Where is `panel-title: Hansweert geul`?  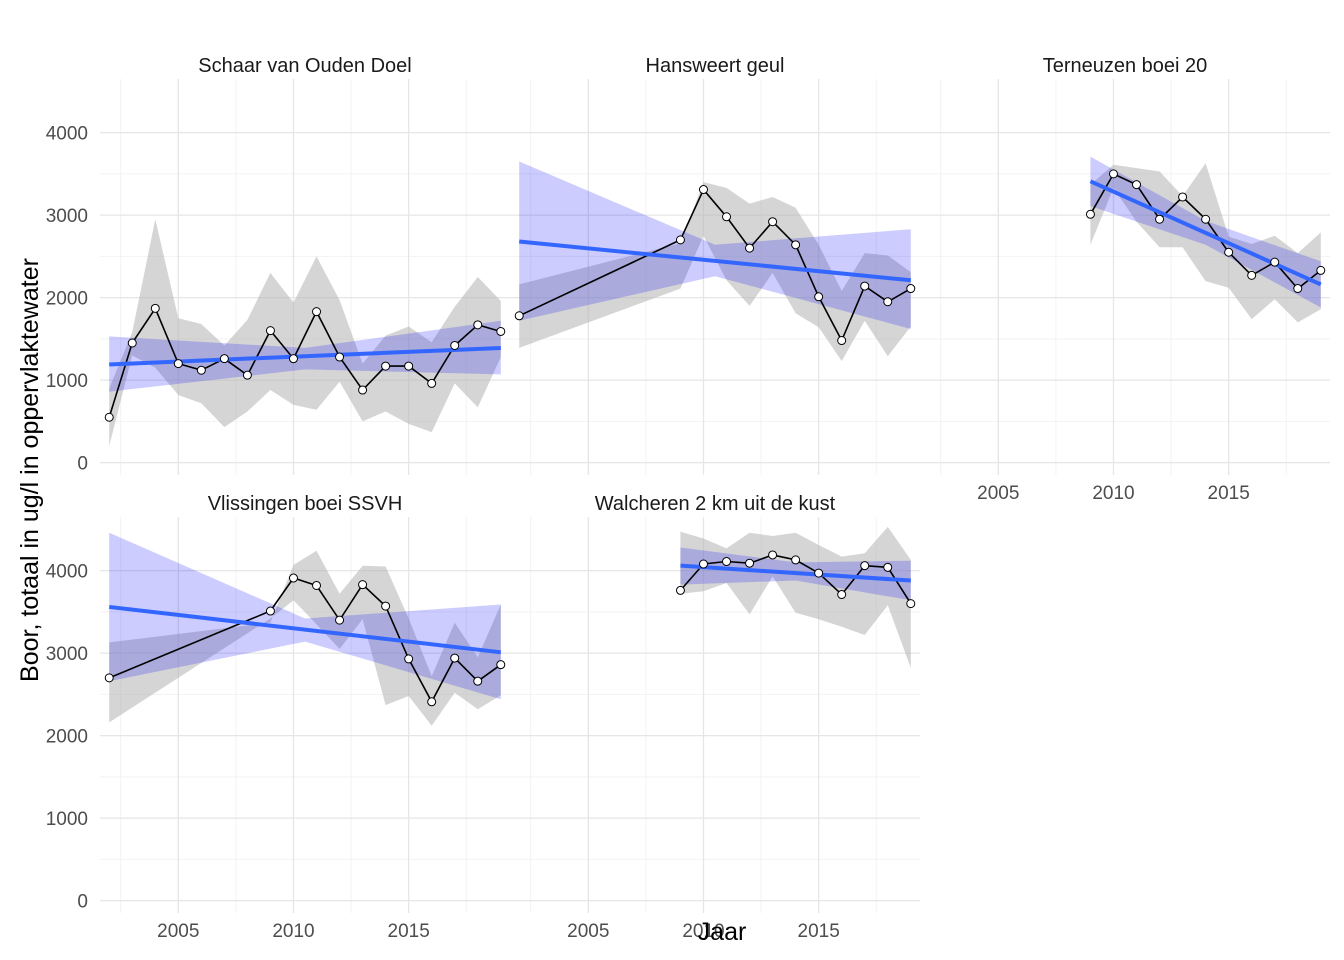
panel-title: Hansweert geul is located at coordinates (715, 66).